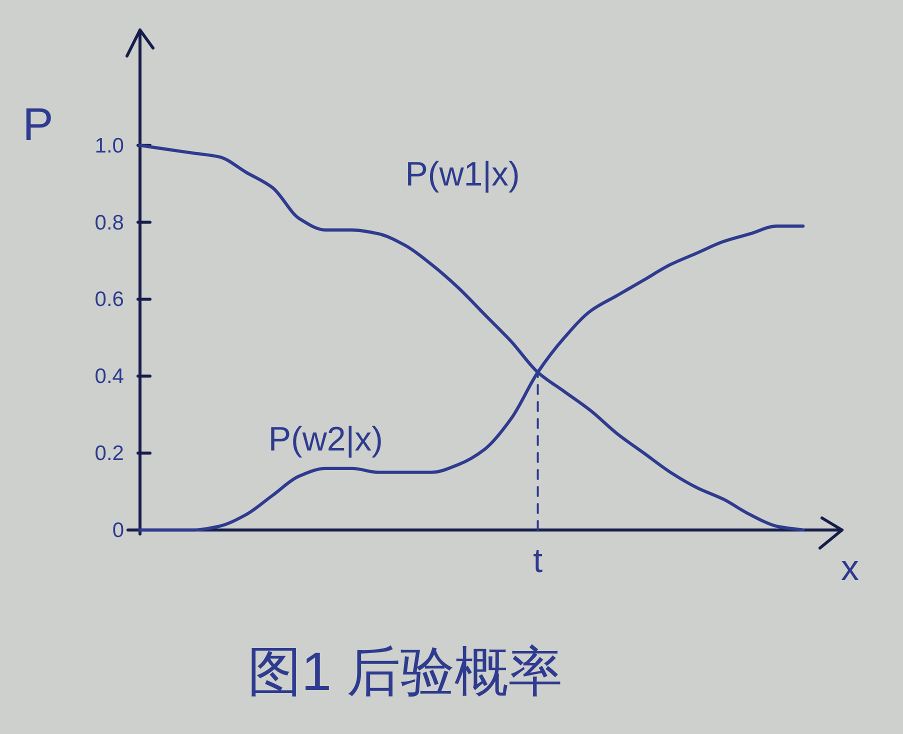 This screenshot has height=734, width=903. Describe the element at coordinates (109, 454) in the screenshot. I see `y-tick-label: 0.2` at that location.